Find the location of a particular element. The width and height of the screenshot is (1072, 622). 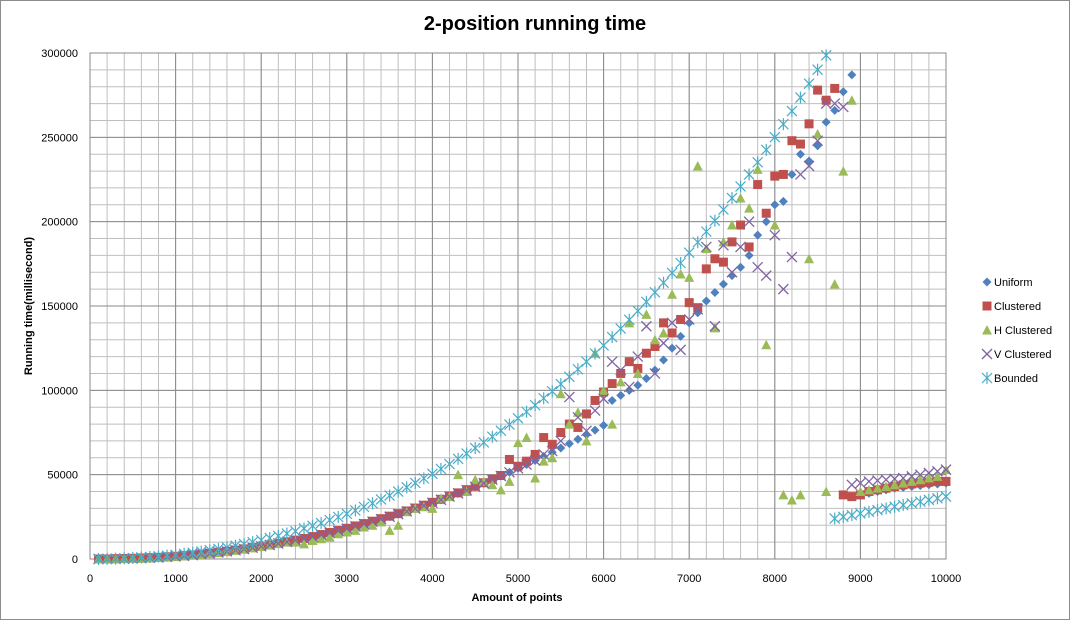

legend-item-bounded: Bounded is located at coordinates (1009, 378).